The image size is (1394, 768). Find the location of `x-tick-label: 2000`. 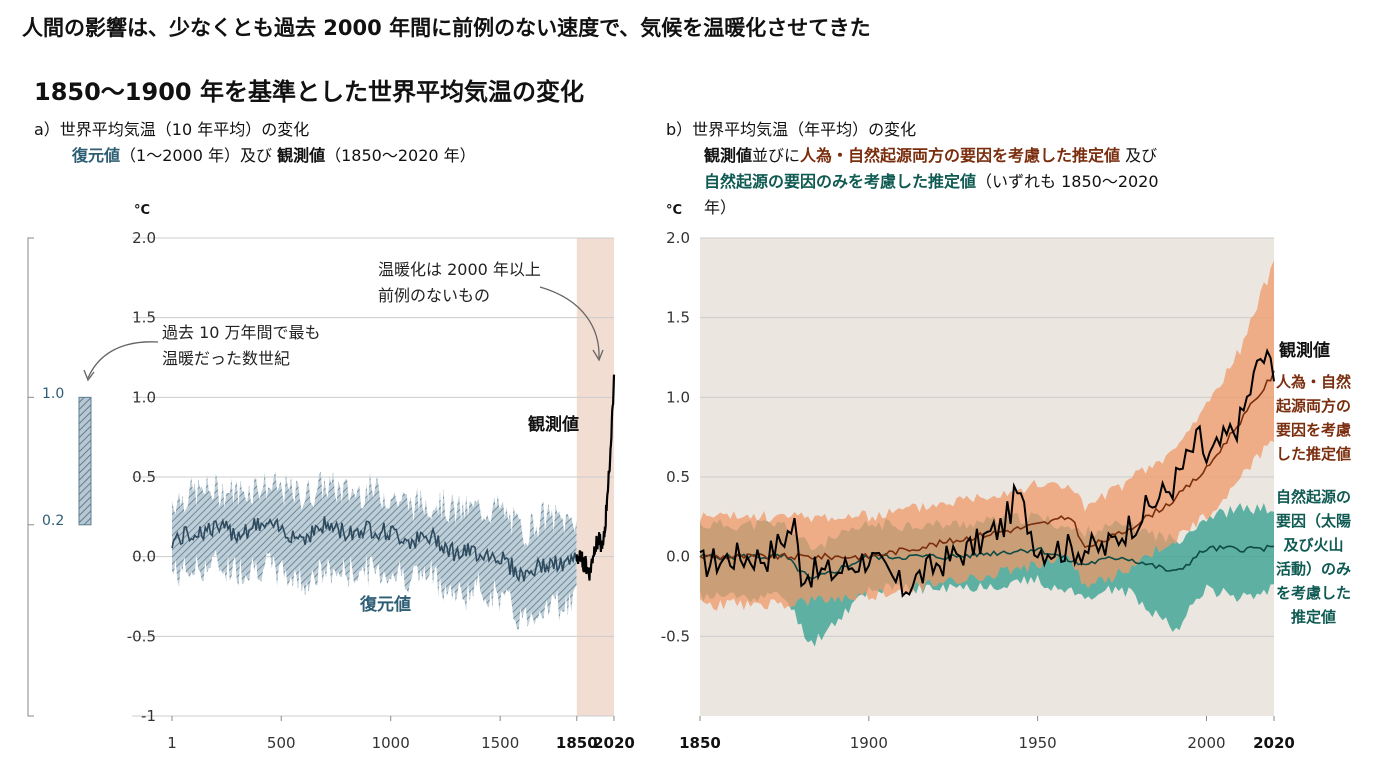

x-tick-label: 2000 is located at coordinates (1206, 743).